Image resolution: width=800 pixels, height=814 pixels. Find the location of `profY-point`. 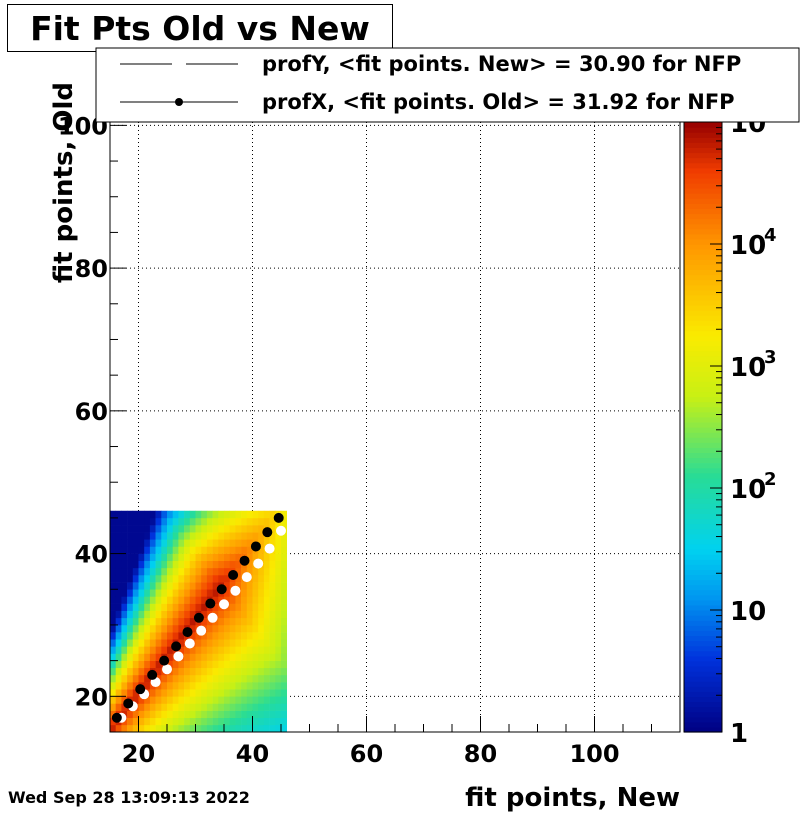

profY-point is located at coordinates (235, 590).